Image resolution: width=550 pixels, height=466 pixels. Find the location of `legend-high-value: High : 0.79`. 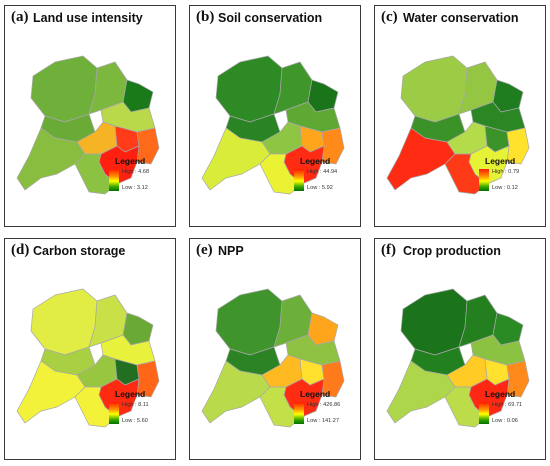

legend-high-value: High : 0.79 is located at coordinates (506, 172).